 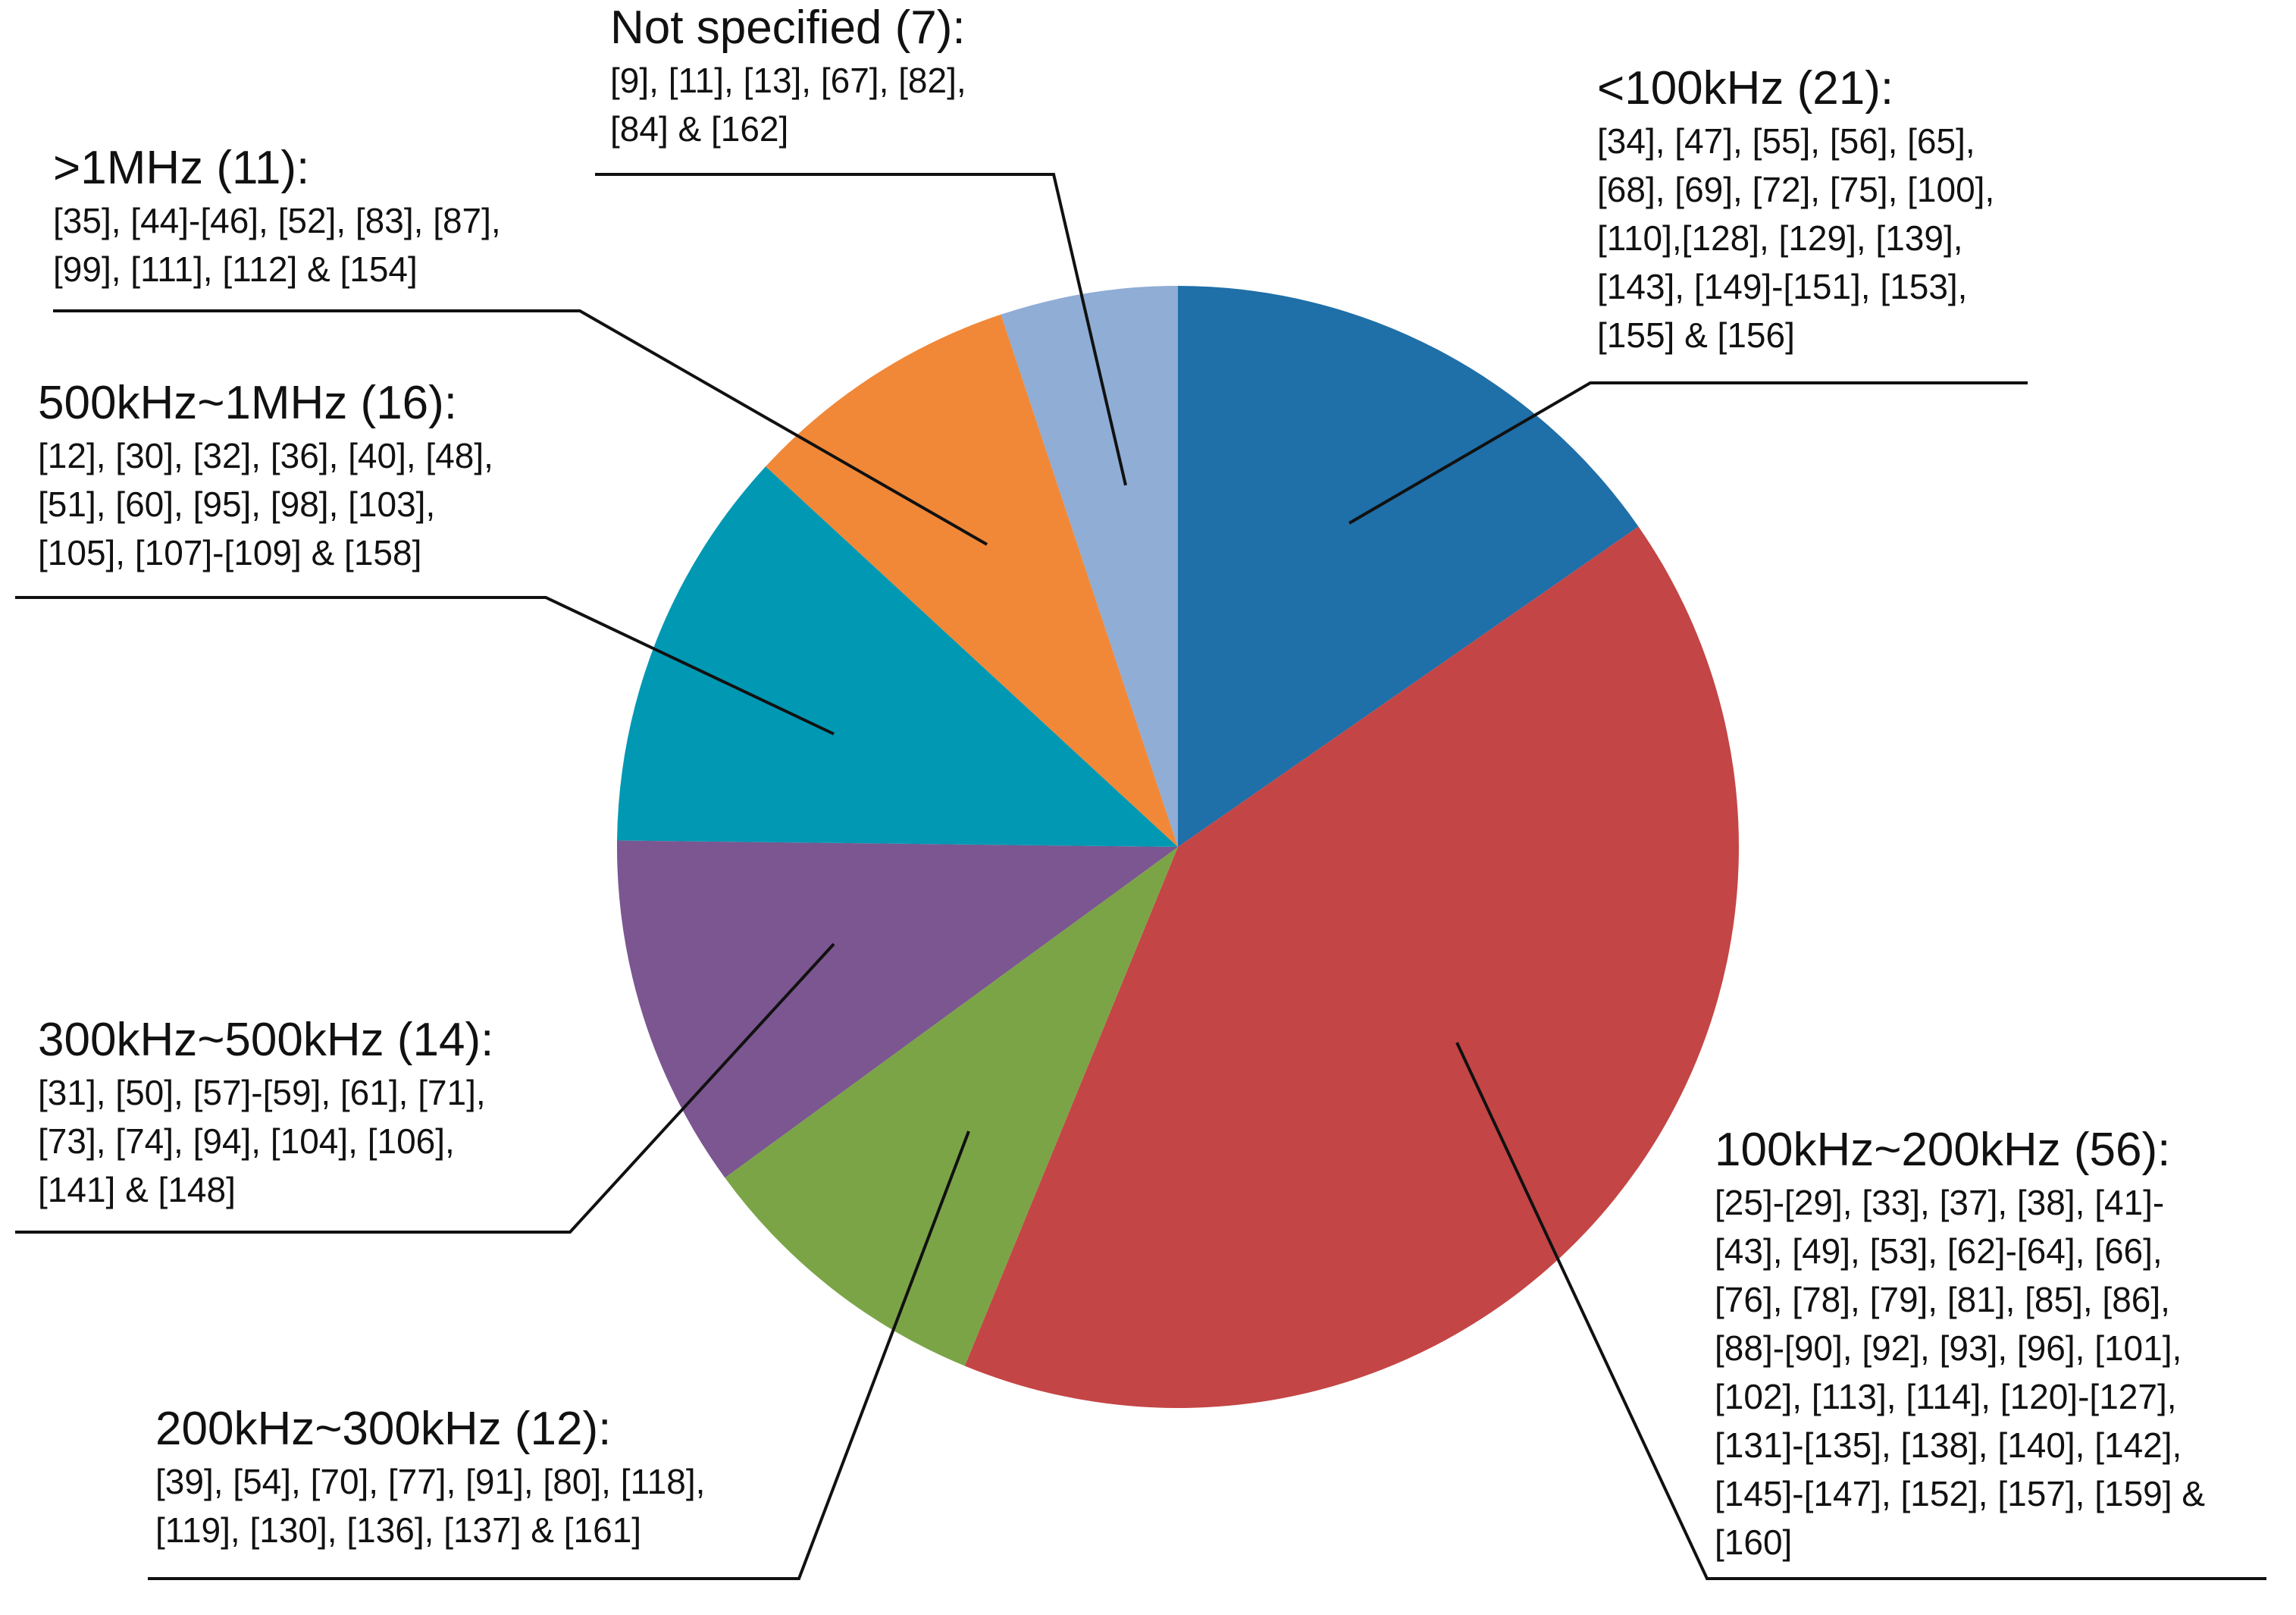 I want to click on reference-line: [145]-[147], [152], [157], [159] &, so click(x=1960, y=1493).